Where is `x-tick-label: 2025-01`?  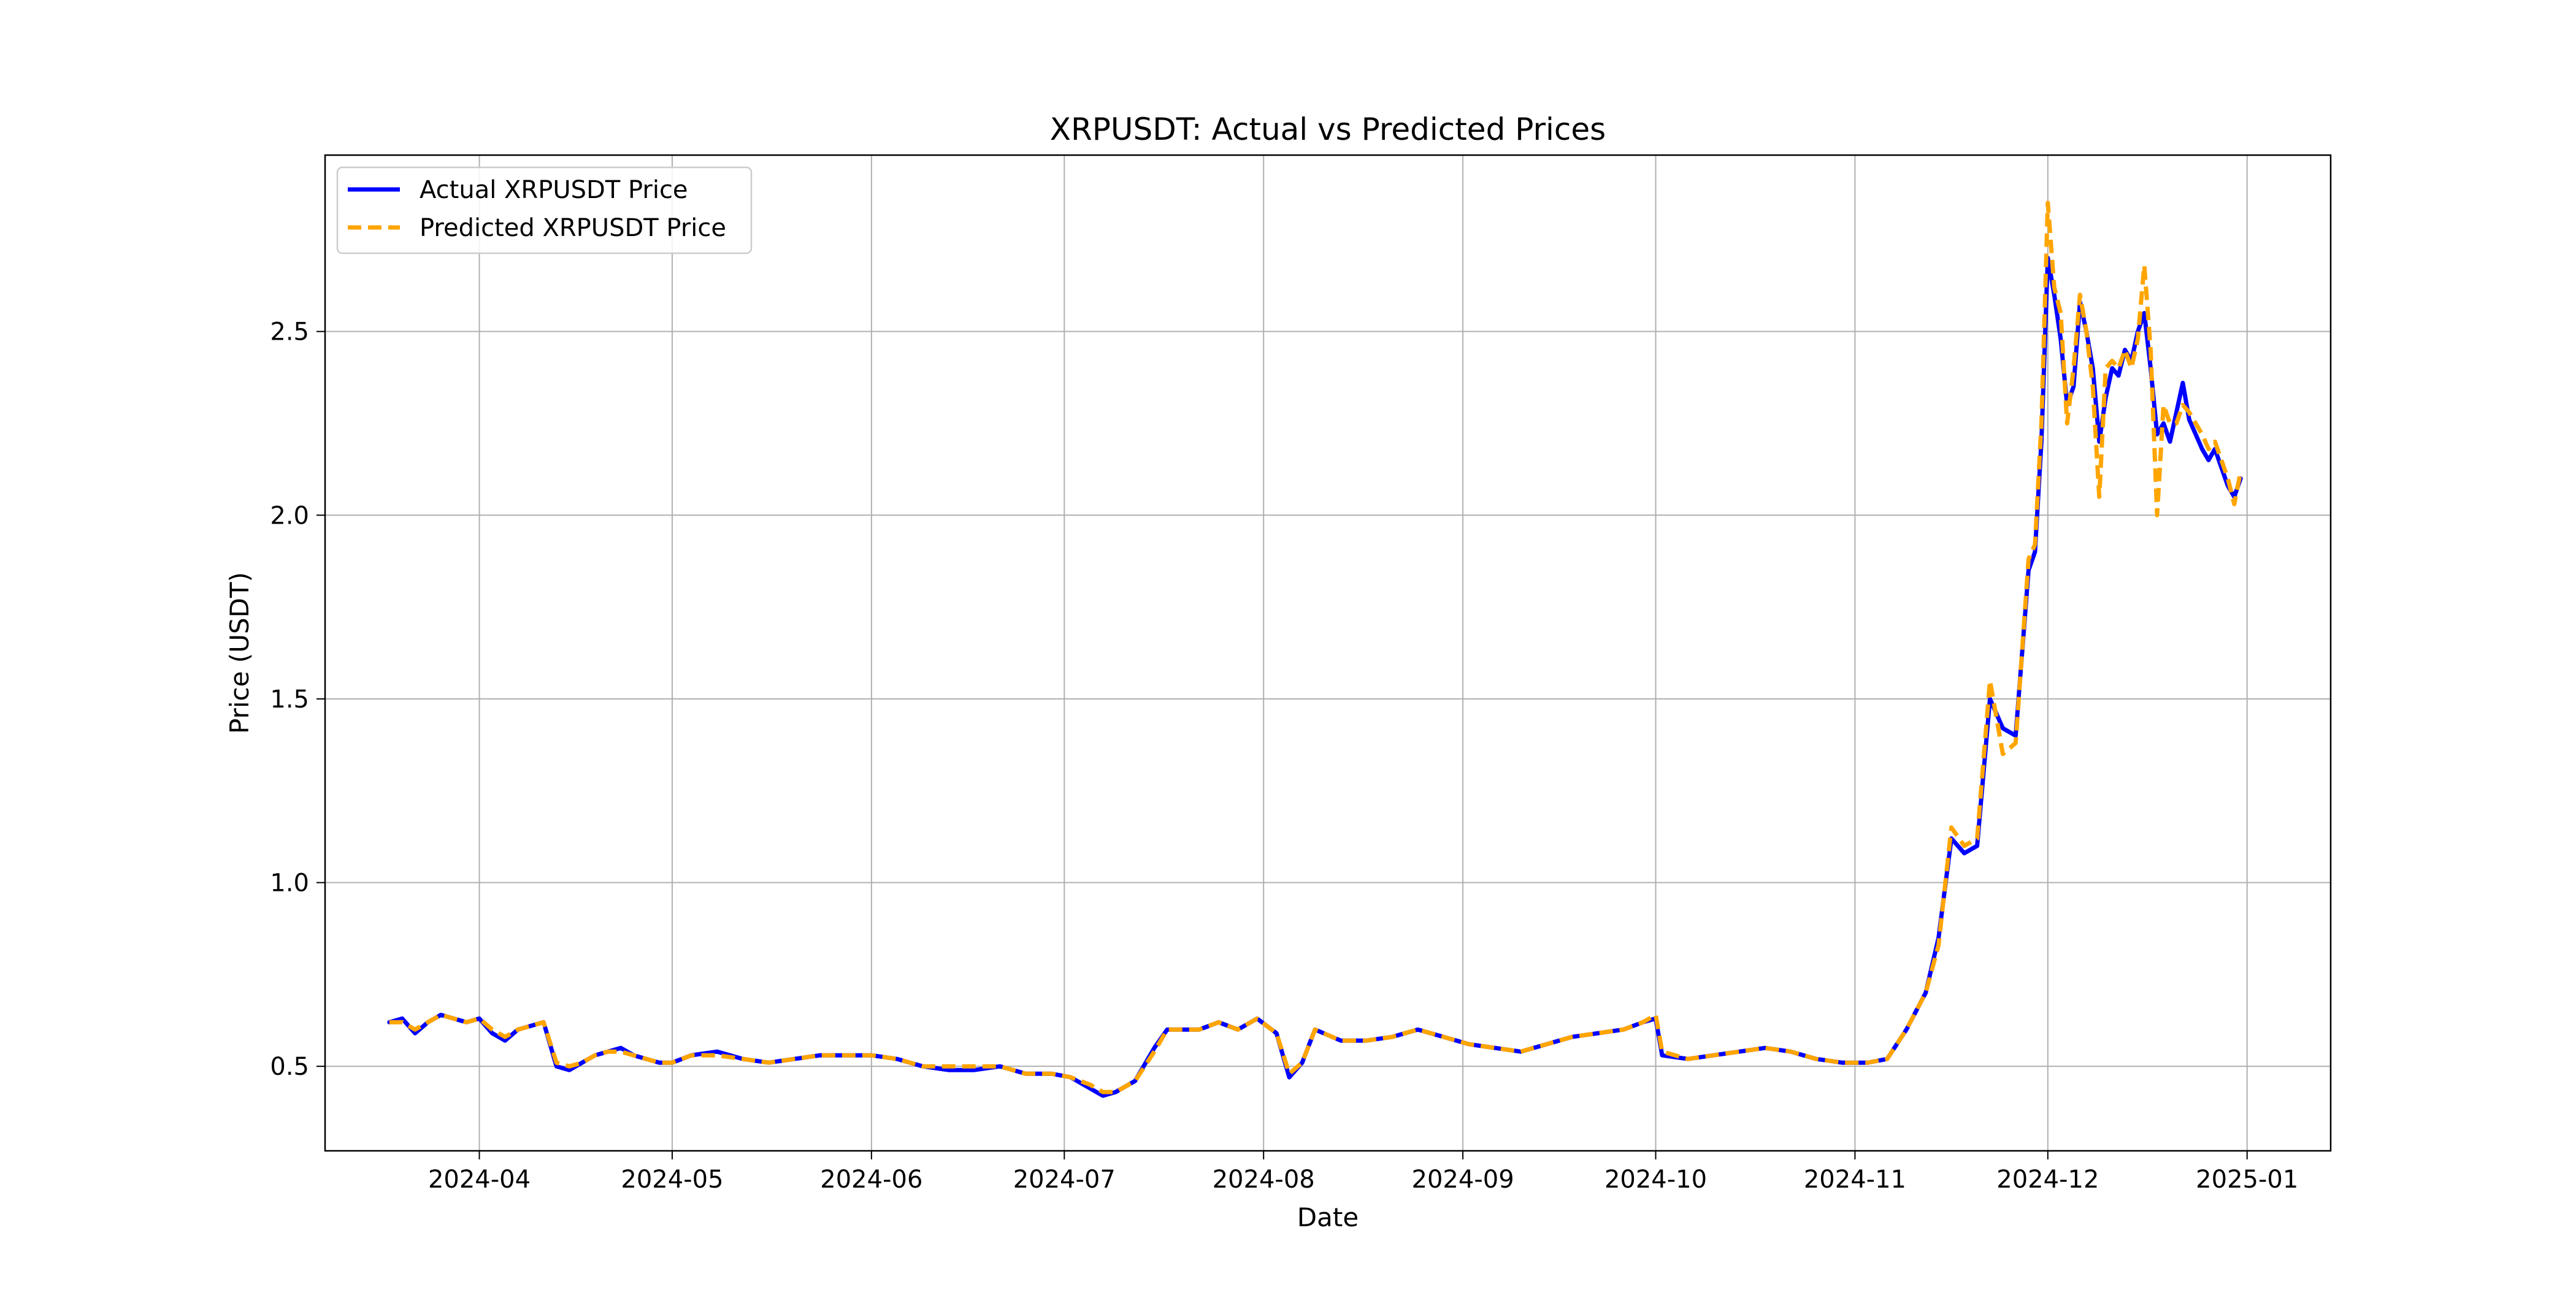
x-tick-label: 2025-01 is located at coordinates (2247, 1180).